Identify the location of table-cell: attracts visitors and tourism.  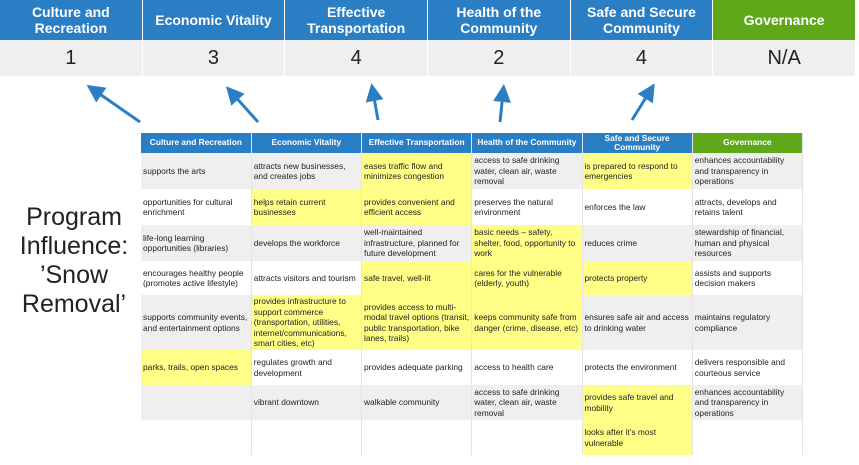
(307, 278).